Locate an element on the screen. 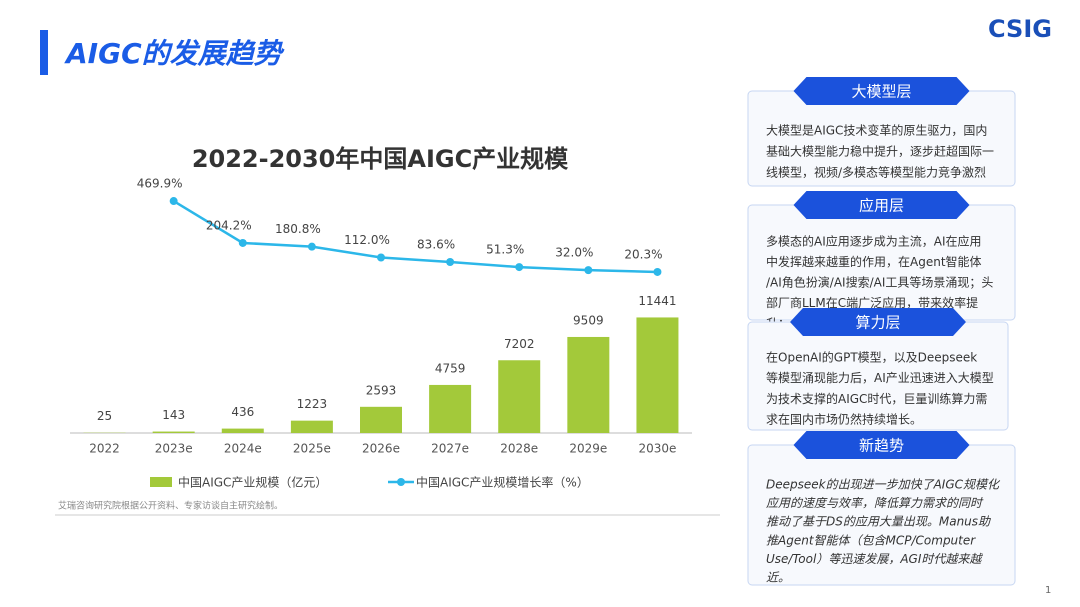  panel-title: 应用层 is located at coordinates (881, 206).